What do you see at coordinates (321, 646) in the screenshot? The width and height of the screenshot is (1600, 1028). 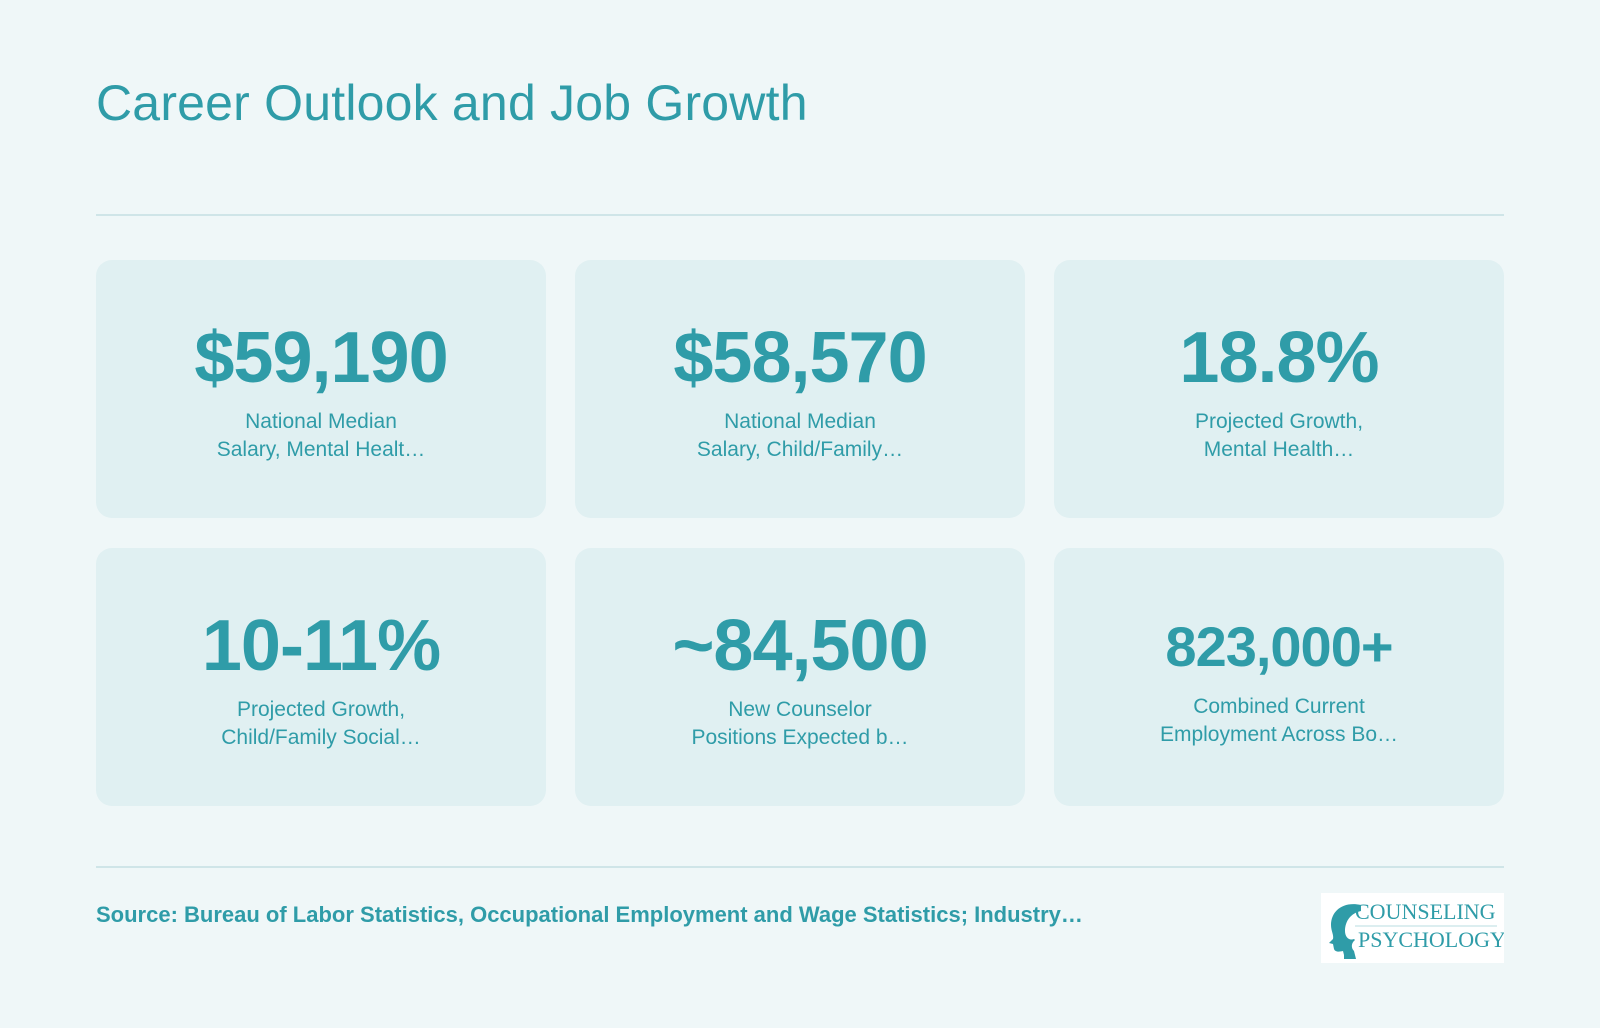 I see `stat-value: 10-11%` at bounding box center [321, 646].